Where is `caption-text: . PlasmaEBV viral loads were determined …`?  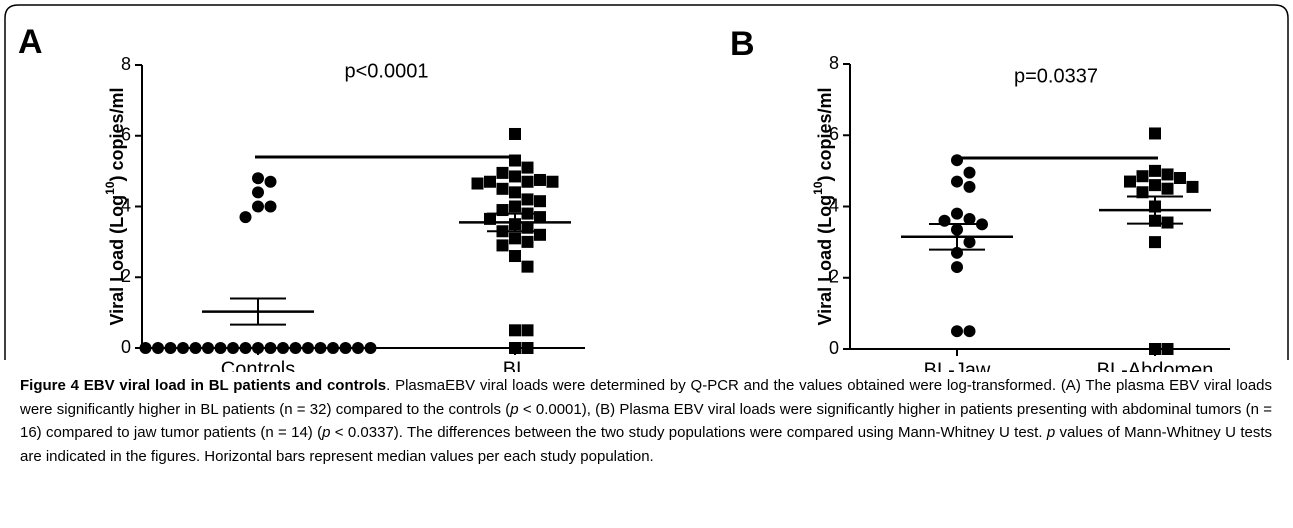 caption-text: . PlasmaEBV viral loads were determined … is located at coordinates (646, 397).